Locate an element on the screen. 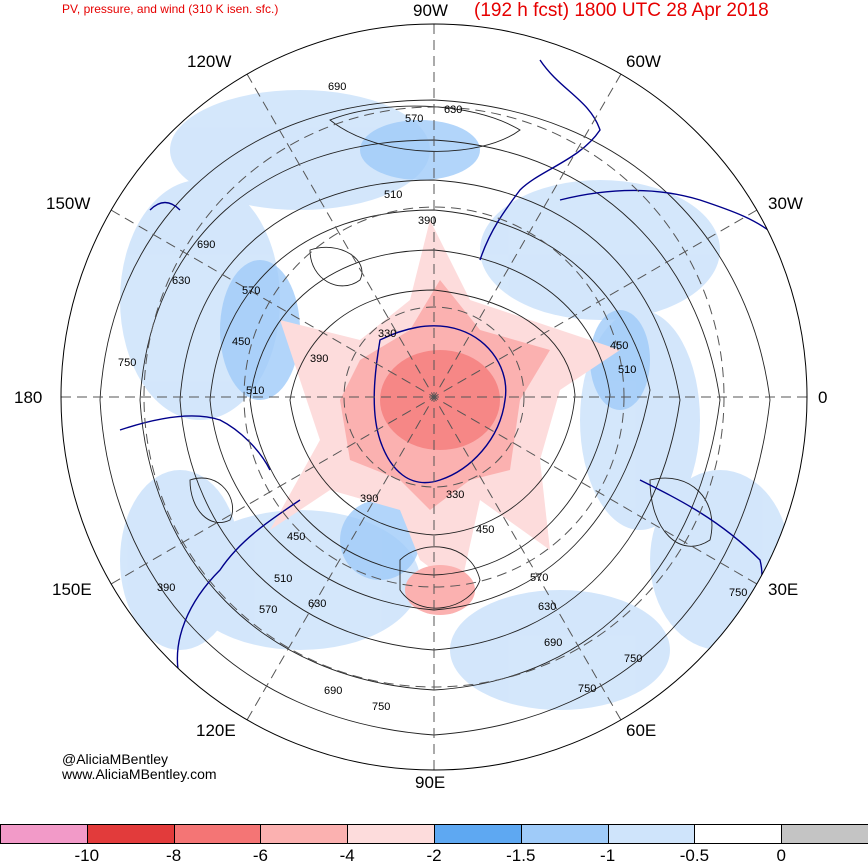  colorbar-tick-label: -6 is located at coordinates (260, 855).